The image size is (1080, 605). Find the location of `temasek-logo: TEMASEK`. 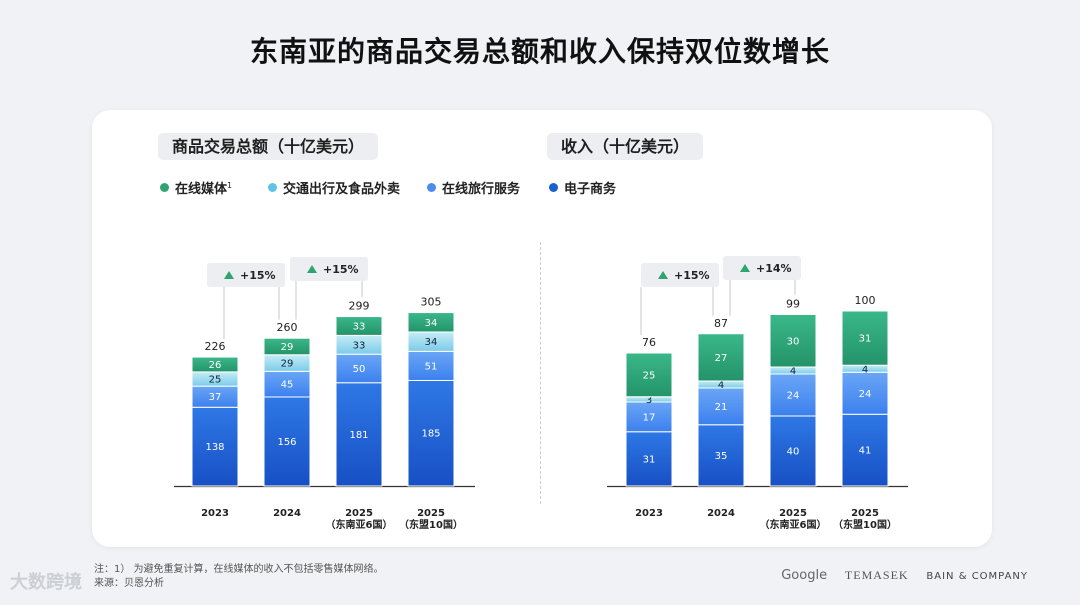

temasek-logo: TEMASEK is located at coordinates (876, 575).